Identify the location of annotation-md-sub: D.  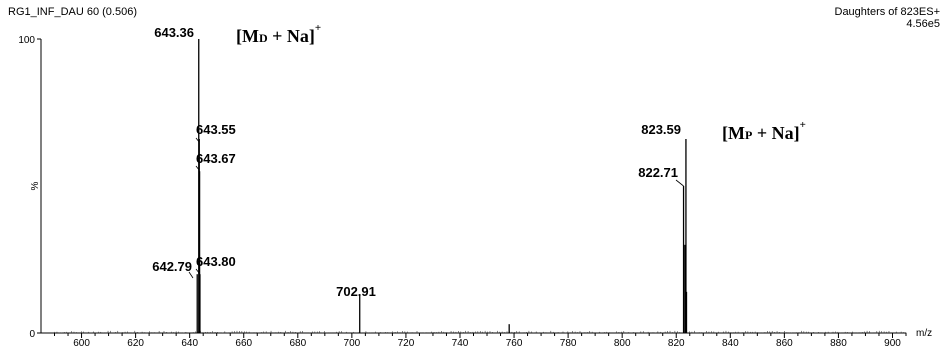
(263, 38).